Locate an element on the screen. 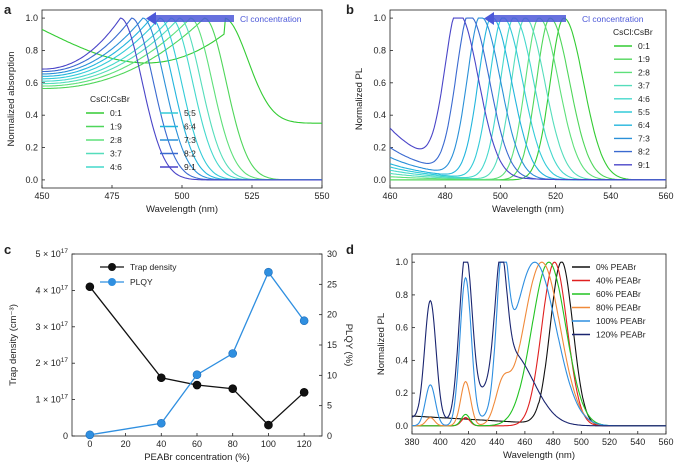 The width and height of the screenshot is (680, 472). panel-b-legend-entry: 8:2 is located at coordinates (644, 152).